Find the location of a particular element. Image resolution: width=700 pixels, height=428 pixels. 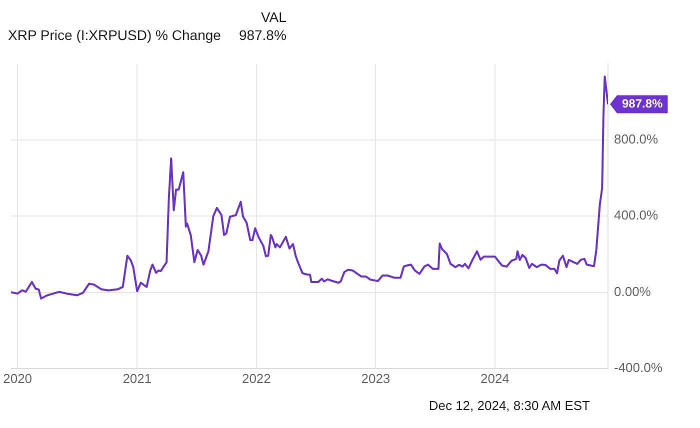

data-label: 987.8% is located at coordinates (643, 103).